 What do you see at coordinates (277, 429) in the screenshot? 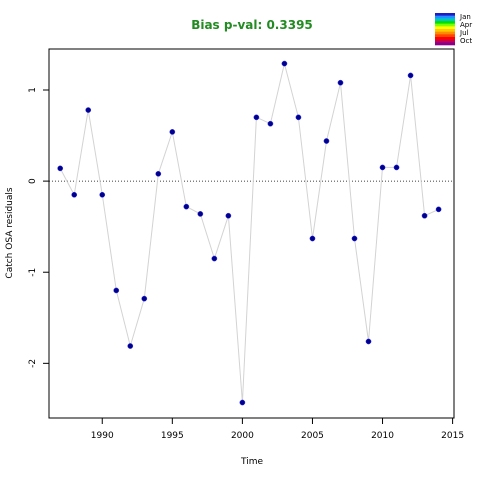
I see `x-axis: 1990 1995 2000 2005 2010 2015` at bounding box center [277, 429].